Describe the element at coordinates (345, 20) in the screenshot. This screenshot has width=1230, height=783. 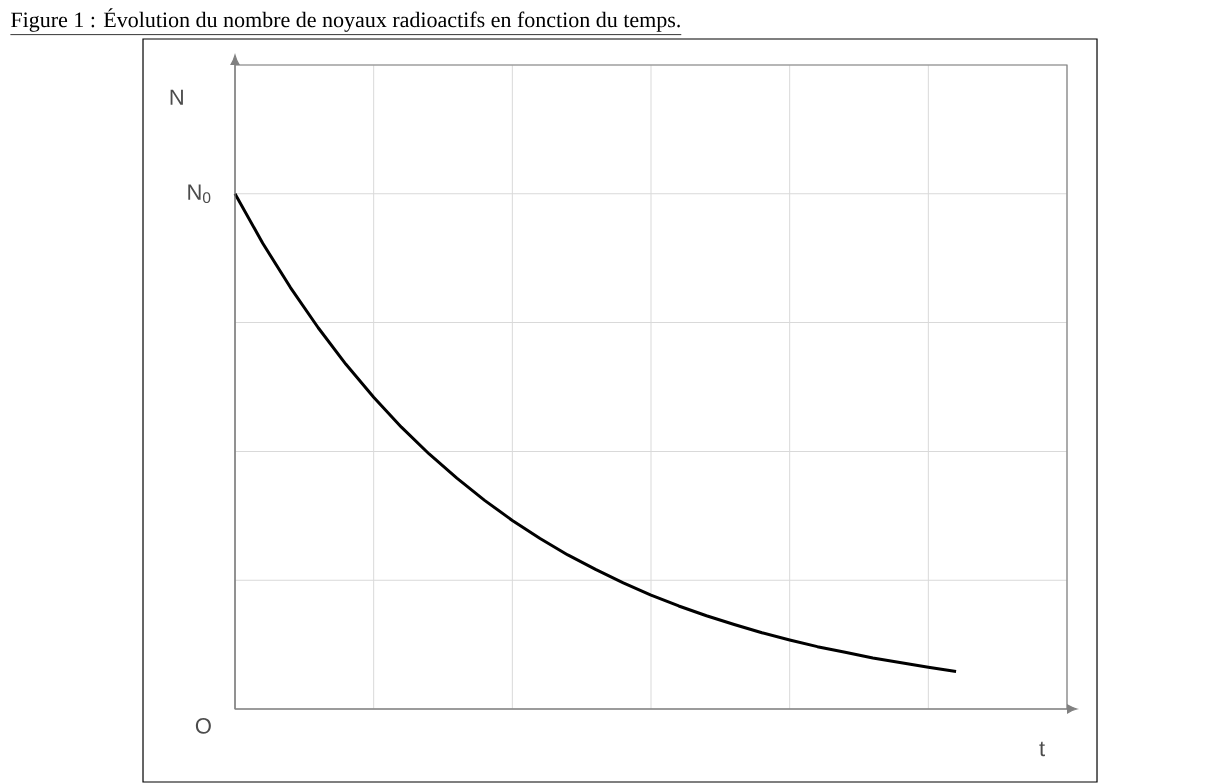
I see `chart-title: Figure 1 : Évolution du nombre de noyaux radioactifs en fonction du temps.` at that location.